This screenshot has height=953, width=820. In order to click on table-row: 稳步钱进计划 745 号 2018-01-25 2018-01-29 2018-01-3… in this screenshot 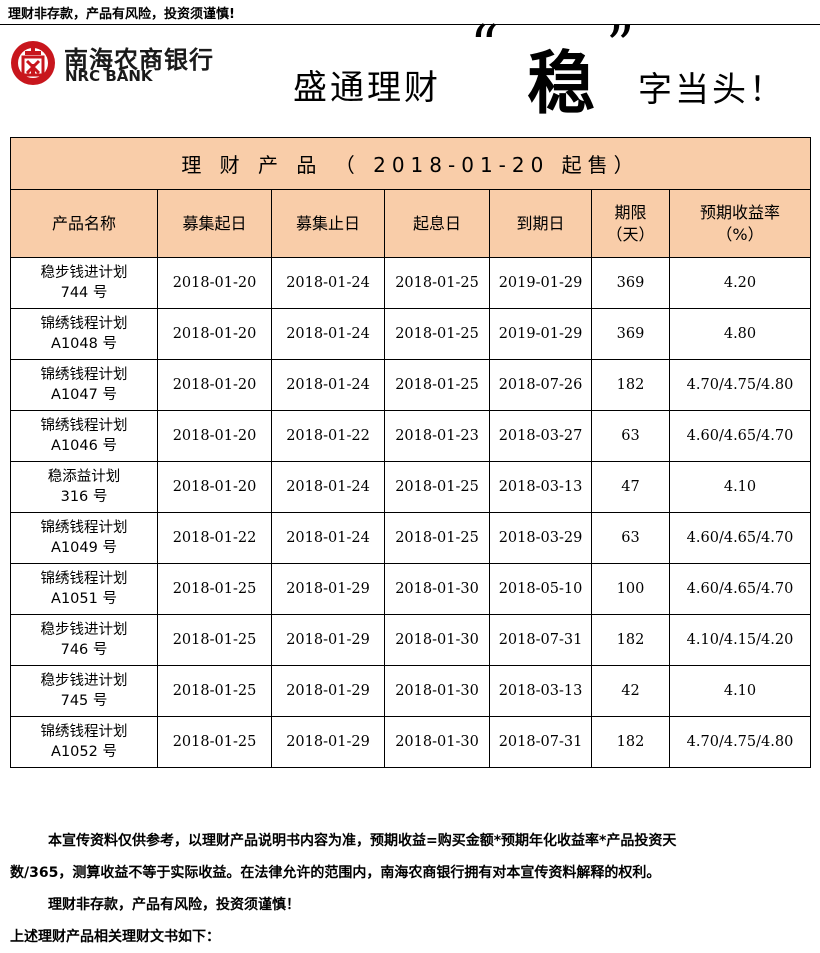, I will do `click(410, 691)`.